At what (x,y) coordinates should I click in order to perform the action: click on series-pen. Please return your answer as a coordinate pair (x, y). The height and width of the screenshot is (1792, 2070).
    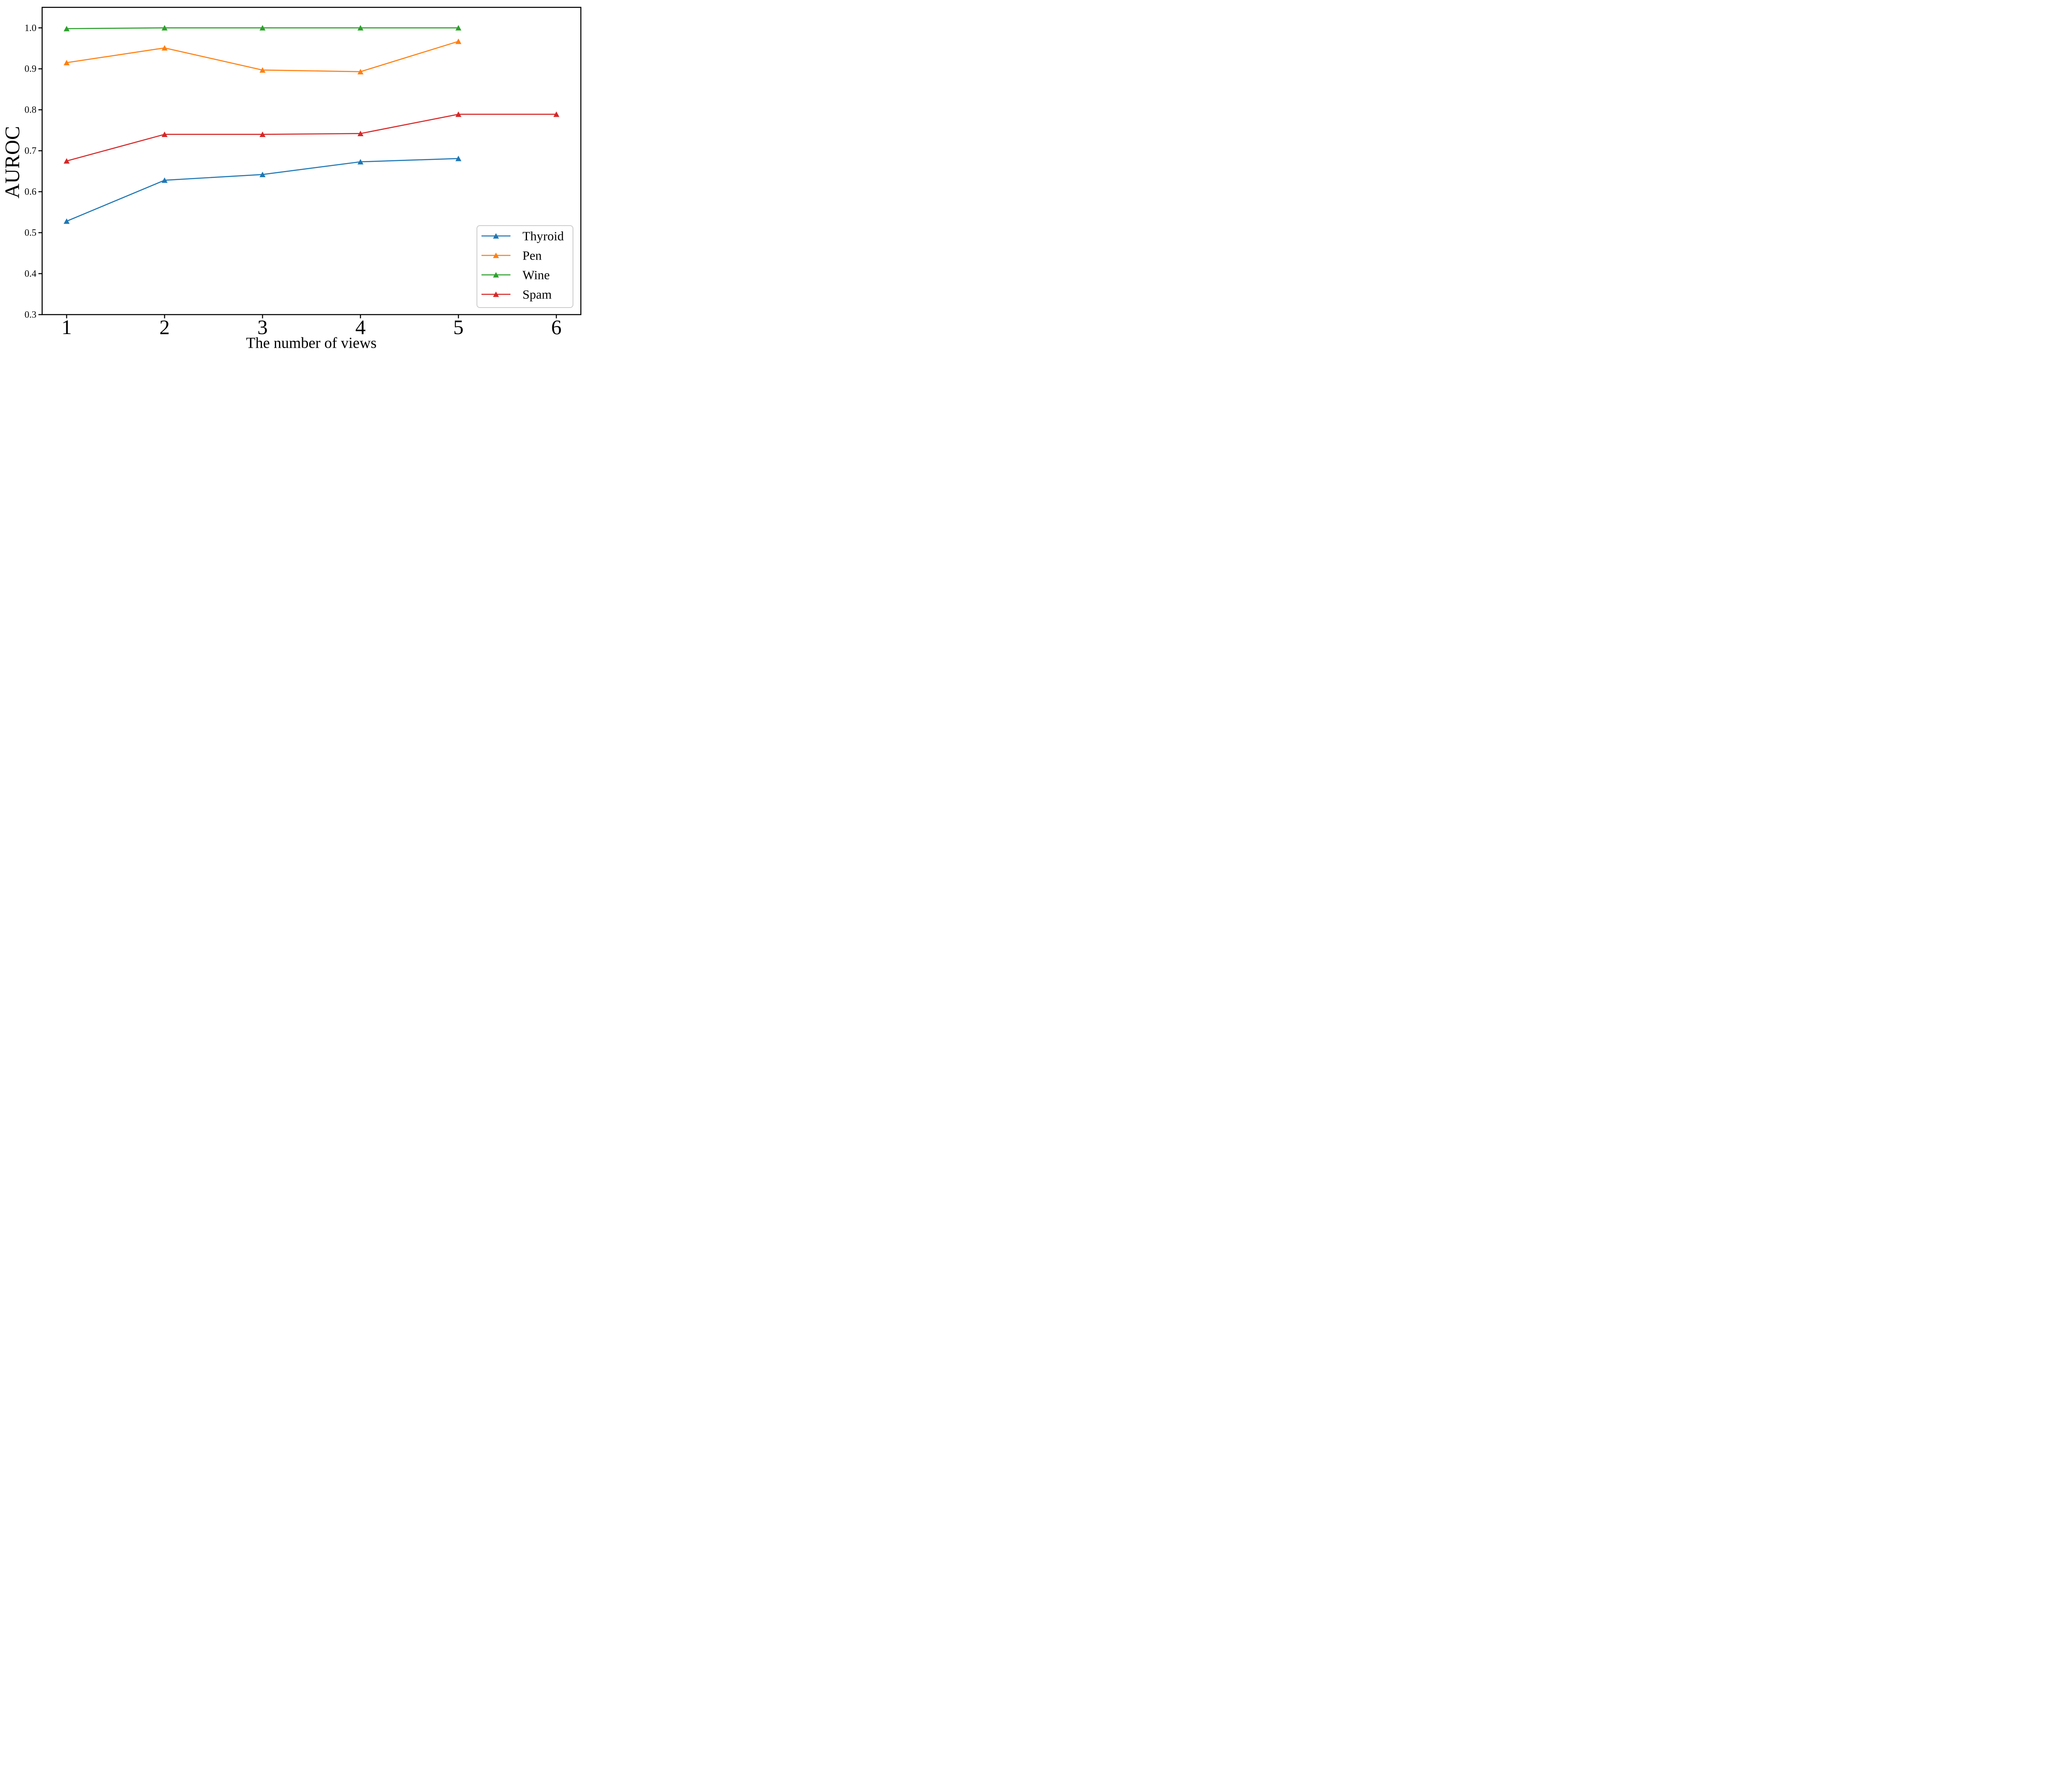
    Looking at the image, I should click on (262, 57).